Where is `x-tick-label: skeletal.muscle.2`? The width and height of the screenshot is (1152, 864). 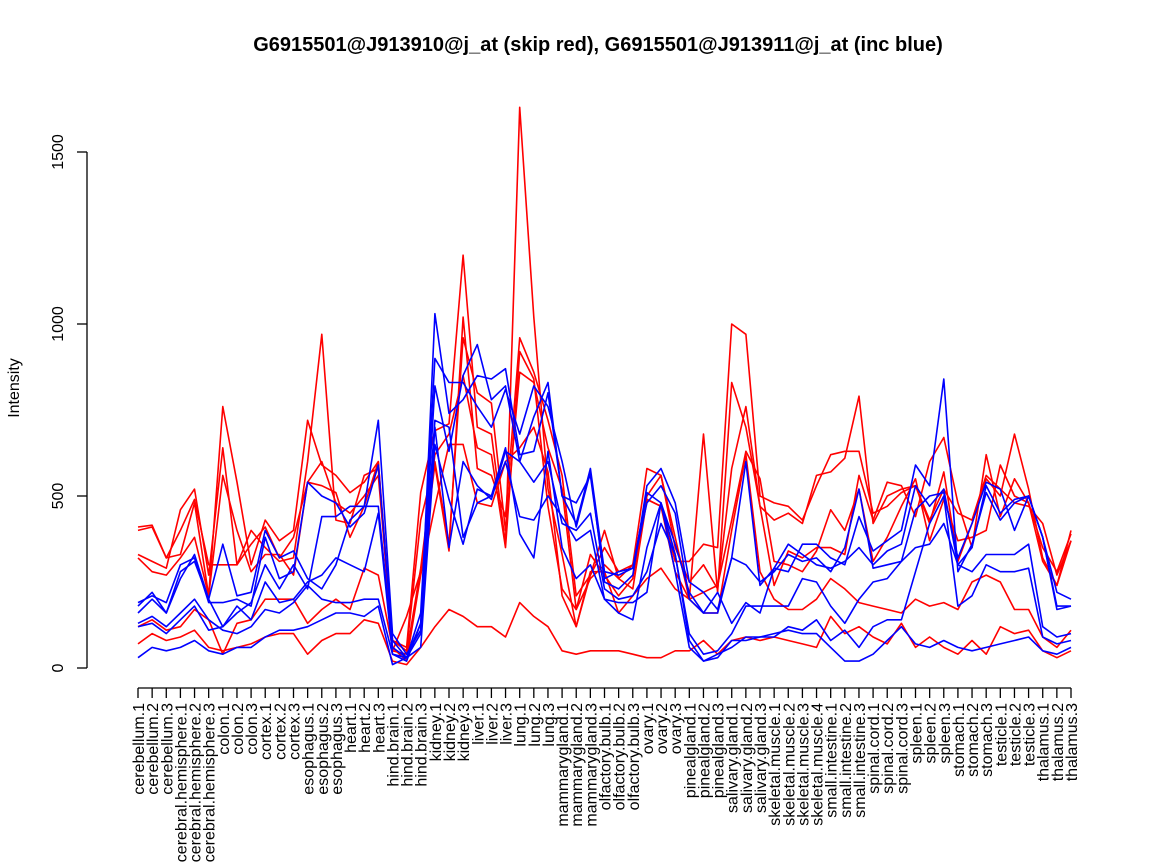 x-tick-label: skeletal.muscle.2 is located at coordinates (789, 764).